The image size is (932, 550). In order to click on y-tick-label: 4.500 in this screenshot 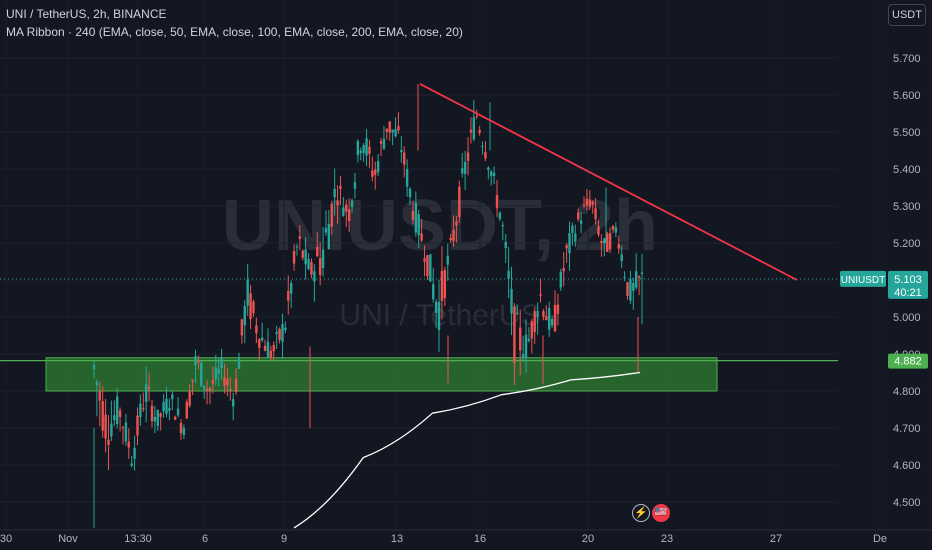, I will do `click(907, 503)`.